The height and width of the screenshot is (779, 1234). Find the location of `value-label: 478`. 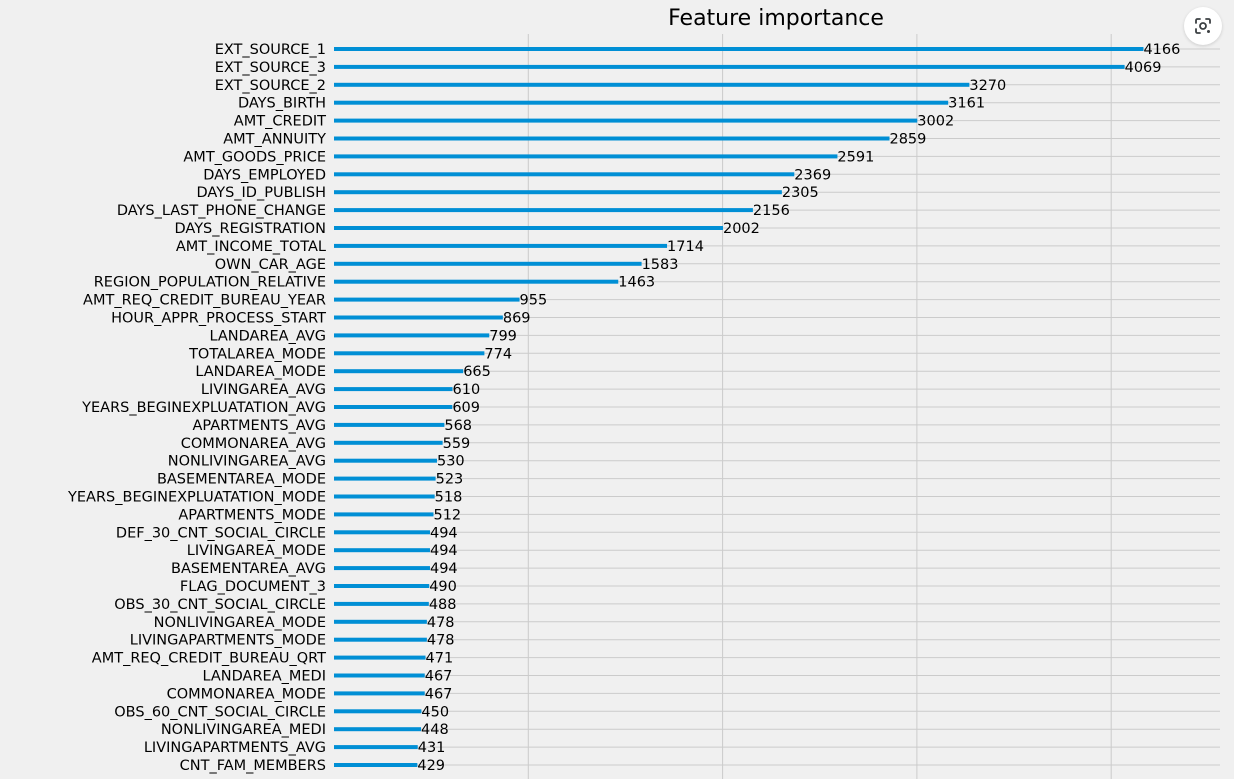

value-label: 478 is located at coordinates (441, 623).